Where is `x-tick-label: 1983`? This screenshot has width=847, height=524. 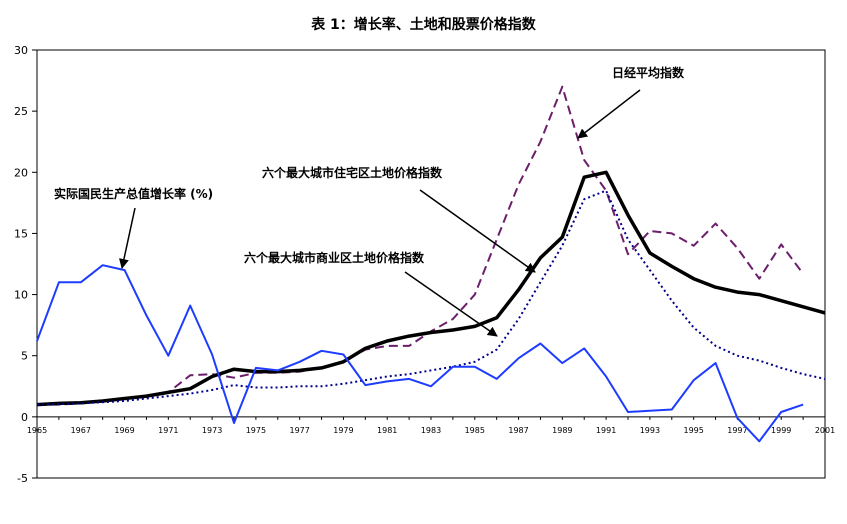 x-tick-label: 1983 is located at coordinates (431, 430).